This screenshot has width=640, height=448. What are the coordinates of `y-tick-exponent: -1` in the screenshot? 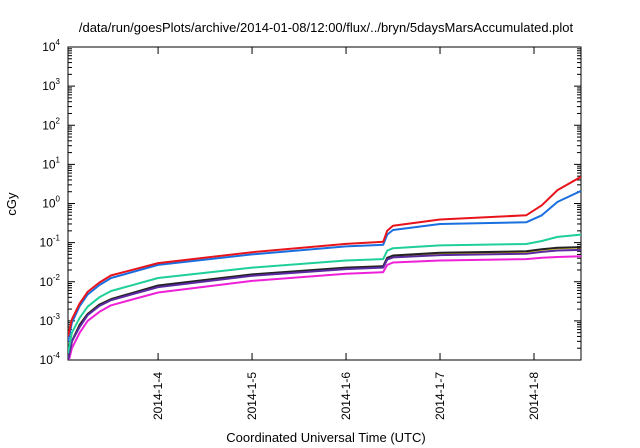 It's located at (57, 238).